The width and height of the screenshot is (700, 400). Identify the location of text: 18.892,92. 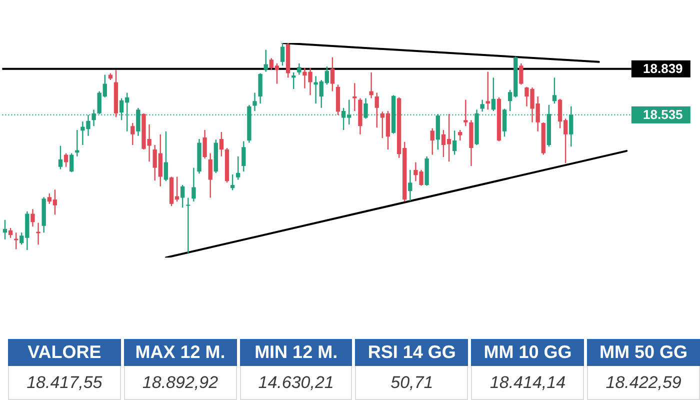
(180, 382).